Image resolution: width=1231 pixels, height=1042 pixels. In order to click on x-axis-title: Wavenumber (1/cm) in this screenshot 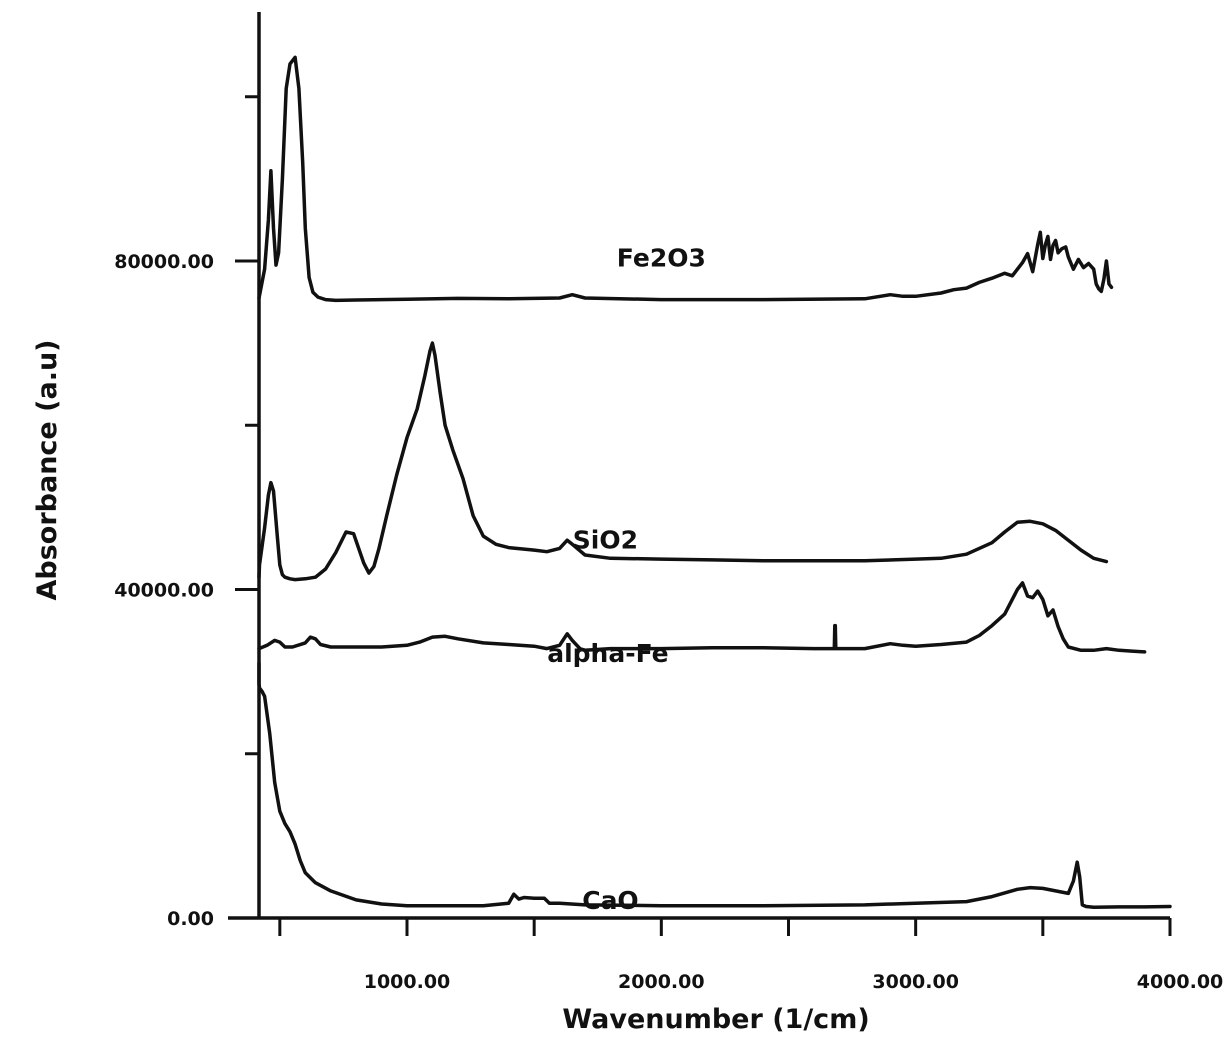, I will do `click(715, 1019)`.